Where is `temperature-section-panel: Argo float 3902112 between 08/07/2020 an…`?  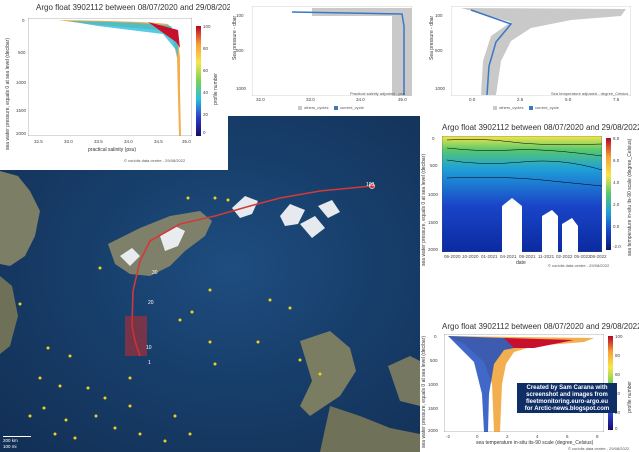
temperature-section-panel: Argo float 3902112 between 08/07/2020 an… is located at coordinates (529, 193).